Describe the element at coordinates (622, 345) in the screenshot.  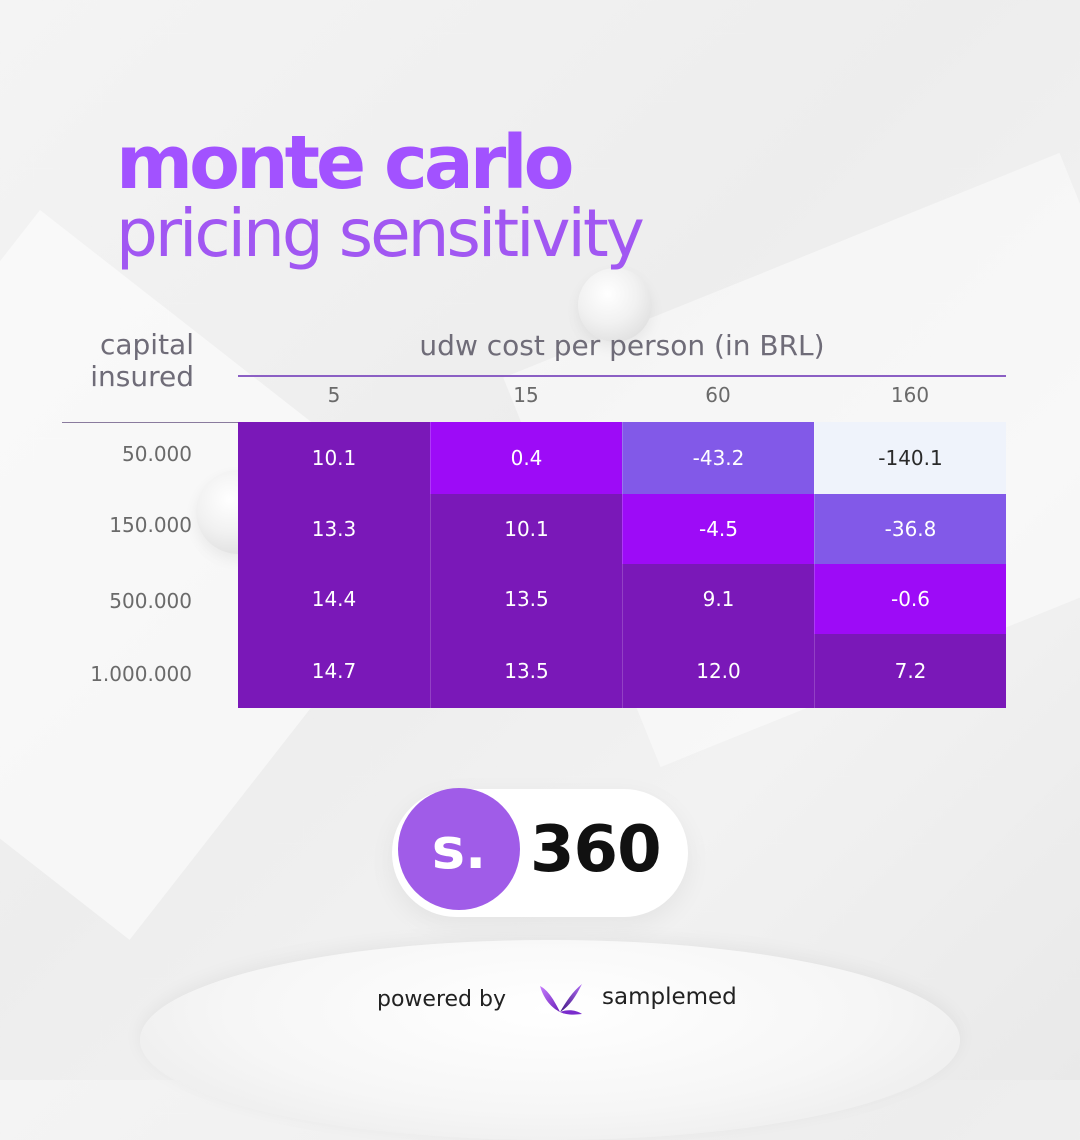
I see `column-axis-label: udw cost per person (in BRL)` at that location.